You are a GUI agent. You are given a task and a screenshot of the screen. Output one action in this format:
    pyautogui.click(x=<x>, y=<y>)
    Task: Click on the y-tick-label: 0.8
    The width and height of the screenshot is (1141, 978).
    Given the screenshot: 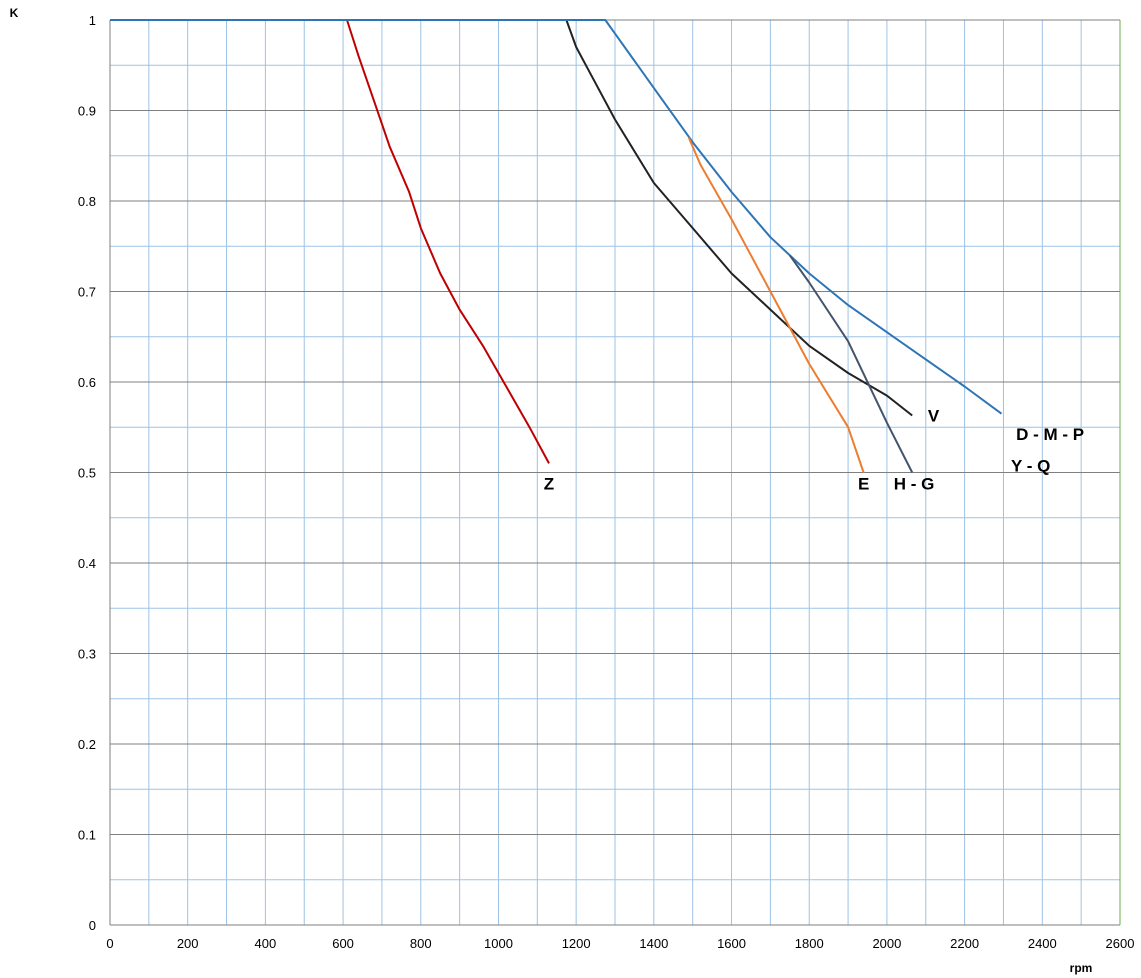 What is the action you would take?
    pyautogui.click(x=87, y=201)
    